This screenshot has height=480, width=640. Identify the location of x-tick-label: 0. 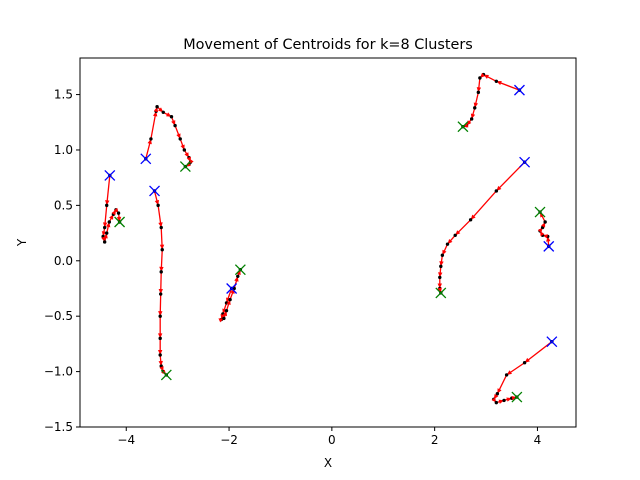
(332, 440).